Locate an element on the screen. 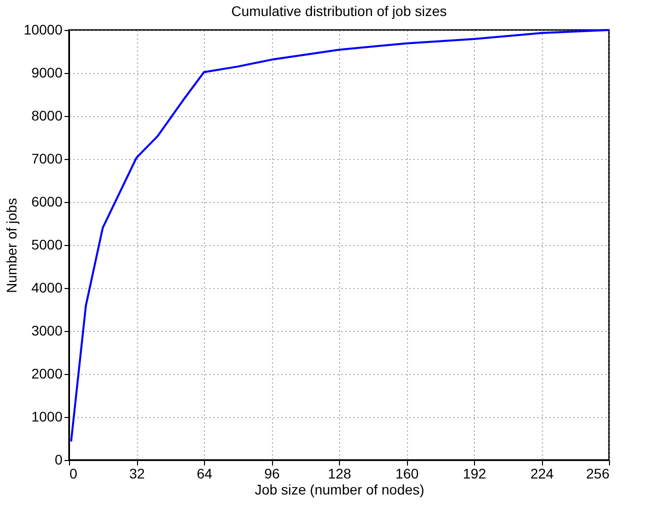  y-axis-title: Number of jobs is located at coordinates (12, 245).